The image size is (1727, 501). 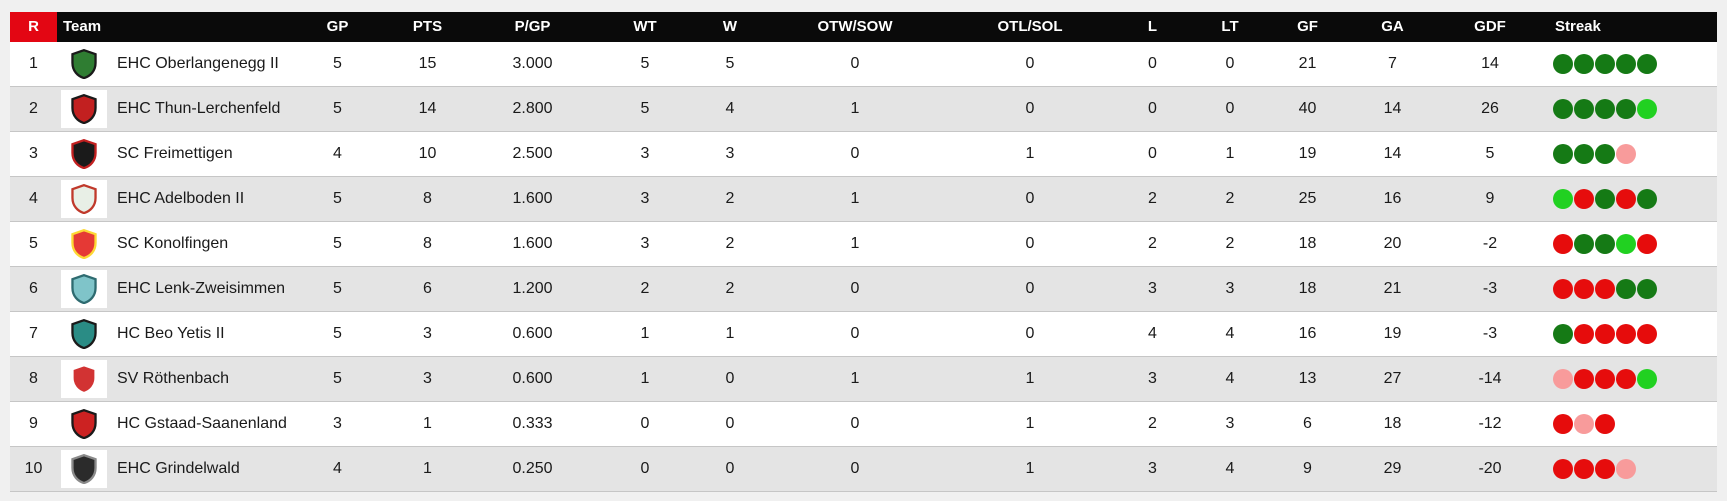 I want to click on team-cell: EHC Oberlangenegg II, so click(x=176, y=64).